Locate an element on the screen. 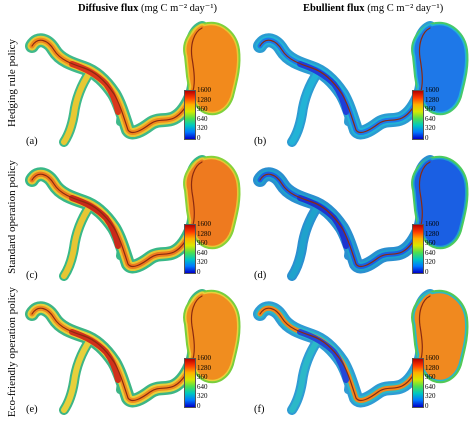  panel-label: (d) is located at coordinates (260, 275).